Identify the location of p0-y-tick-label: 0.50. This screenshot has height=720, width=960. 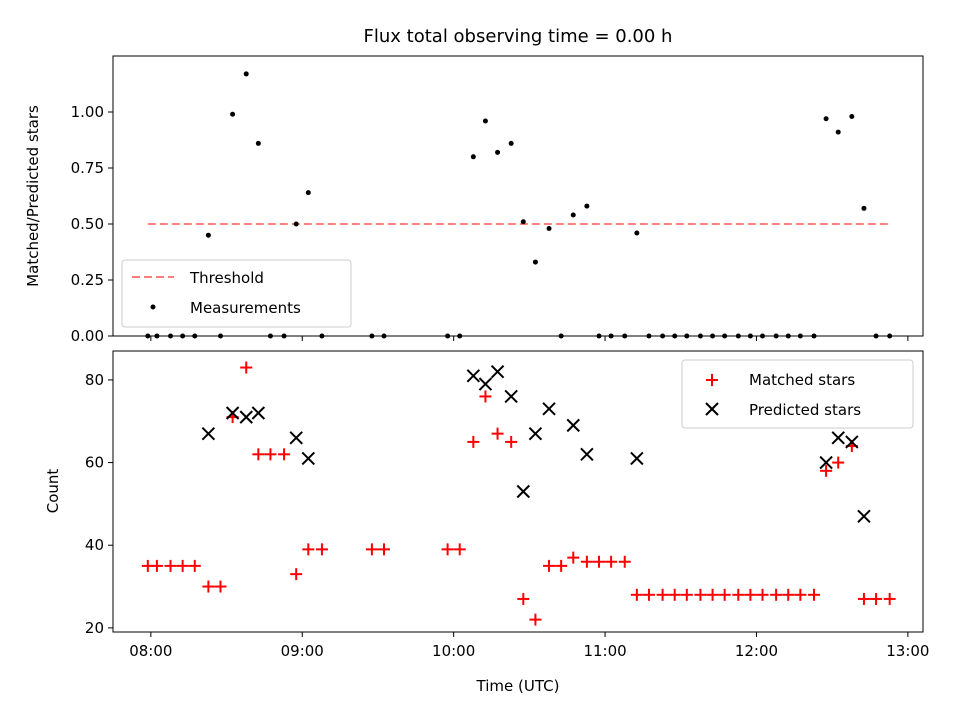
(87, 224).